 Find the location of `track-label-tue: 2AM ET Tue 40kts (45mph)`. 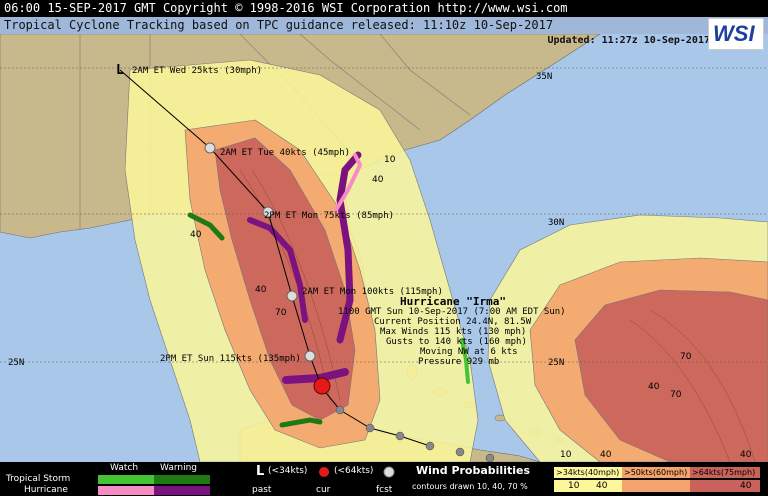

track-label-tue: 2AM ET Tue 40kts (45mph) is located at coordinates (285, 153).